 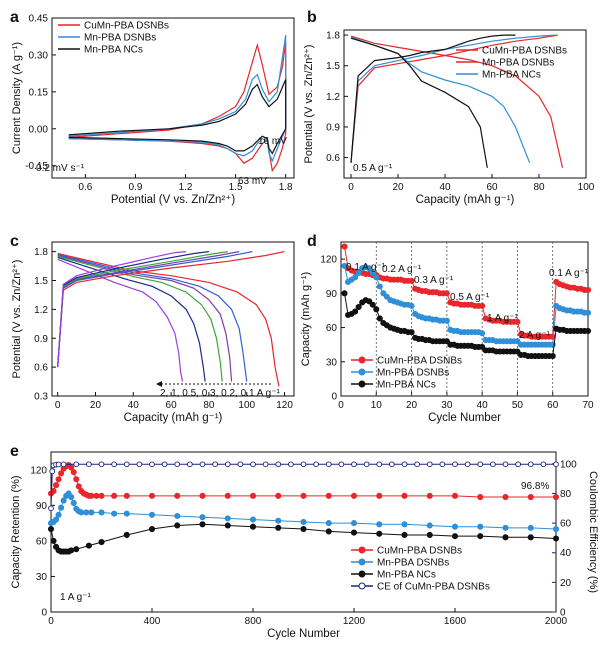 I want to click on y2-tick-label: 20, so click(x=566, y=583).